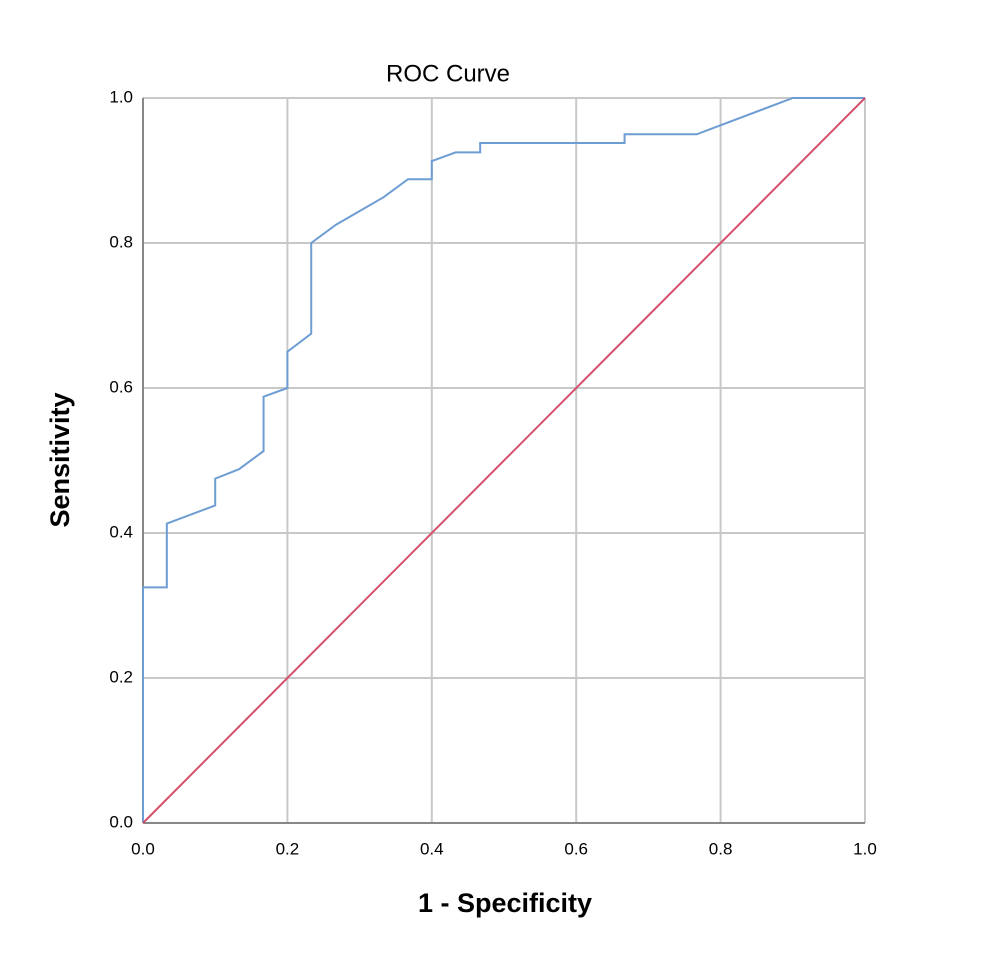 The height and width of the screenshot is (974, 986). Describe the element at coordinates (121, 531) in the screenshot. I see `y-tick-label: 0.4` at that location.